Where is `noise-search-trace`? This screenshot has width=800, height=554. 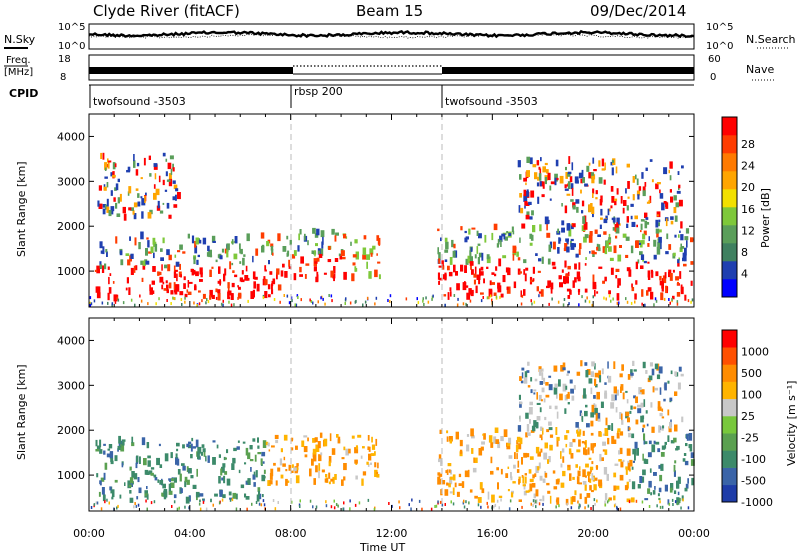 noise-search-trace is located at coordinates (391, 36).